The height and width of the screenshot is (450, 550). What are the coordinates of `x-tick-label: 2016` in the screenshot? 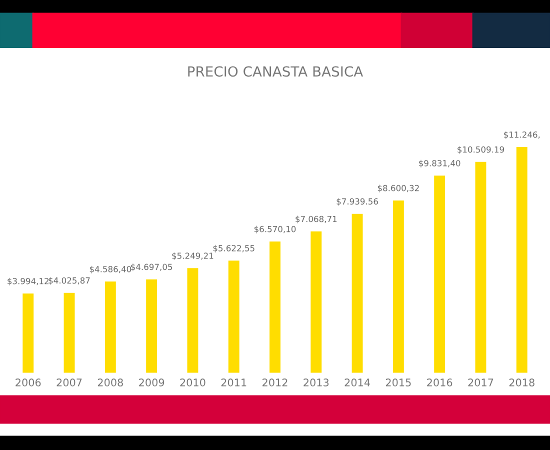 It's located at (439, 382).